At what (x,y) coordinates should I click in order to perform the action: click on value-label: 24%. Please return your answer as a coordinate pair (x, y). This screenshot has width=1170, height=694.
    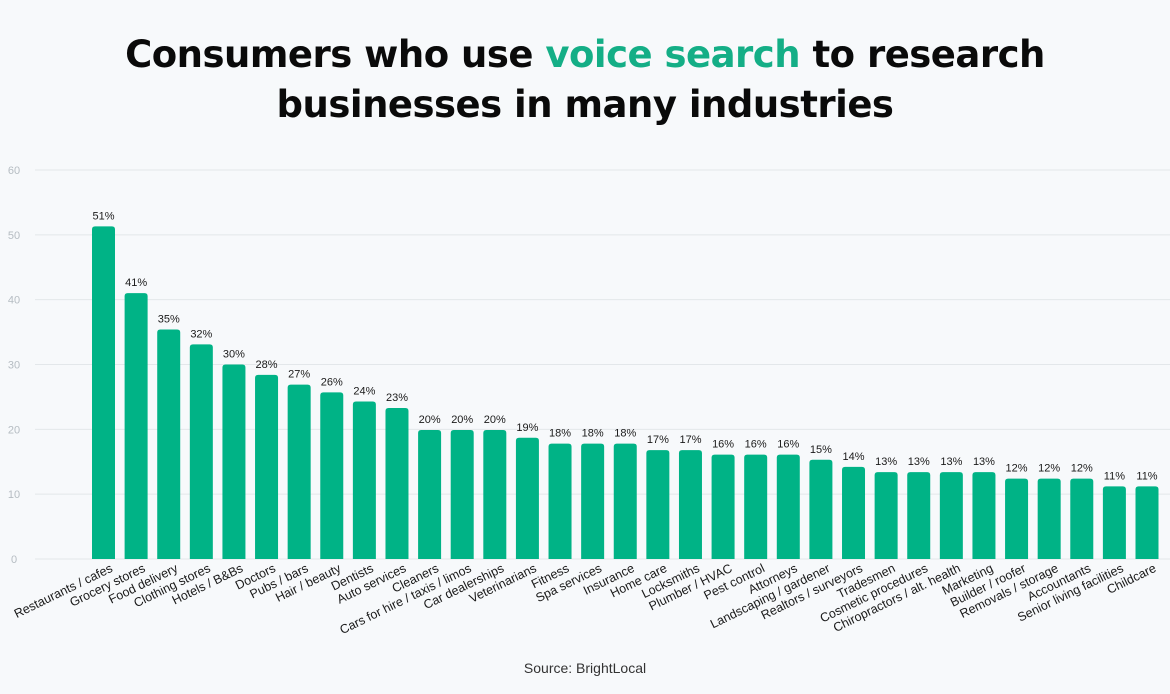
    Looking at the image, I should click on (364, 391).